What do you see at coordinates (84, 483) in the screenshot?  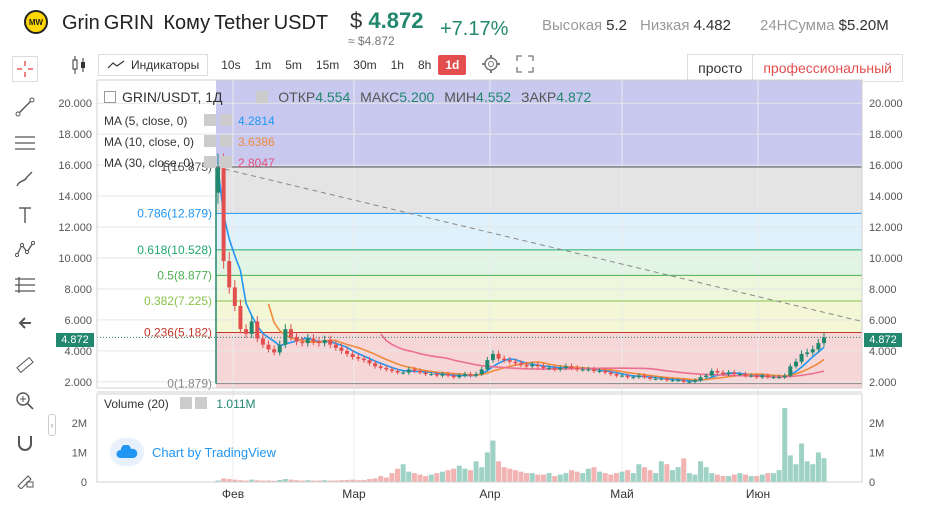 I see `volume-tick-left: 0` at bounding box center [84, 483].